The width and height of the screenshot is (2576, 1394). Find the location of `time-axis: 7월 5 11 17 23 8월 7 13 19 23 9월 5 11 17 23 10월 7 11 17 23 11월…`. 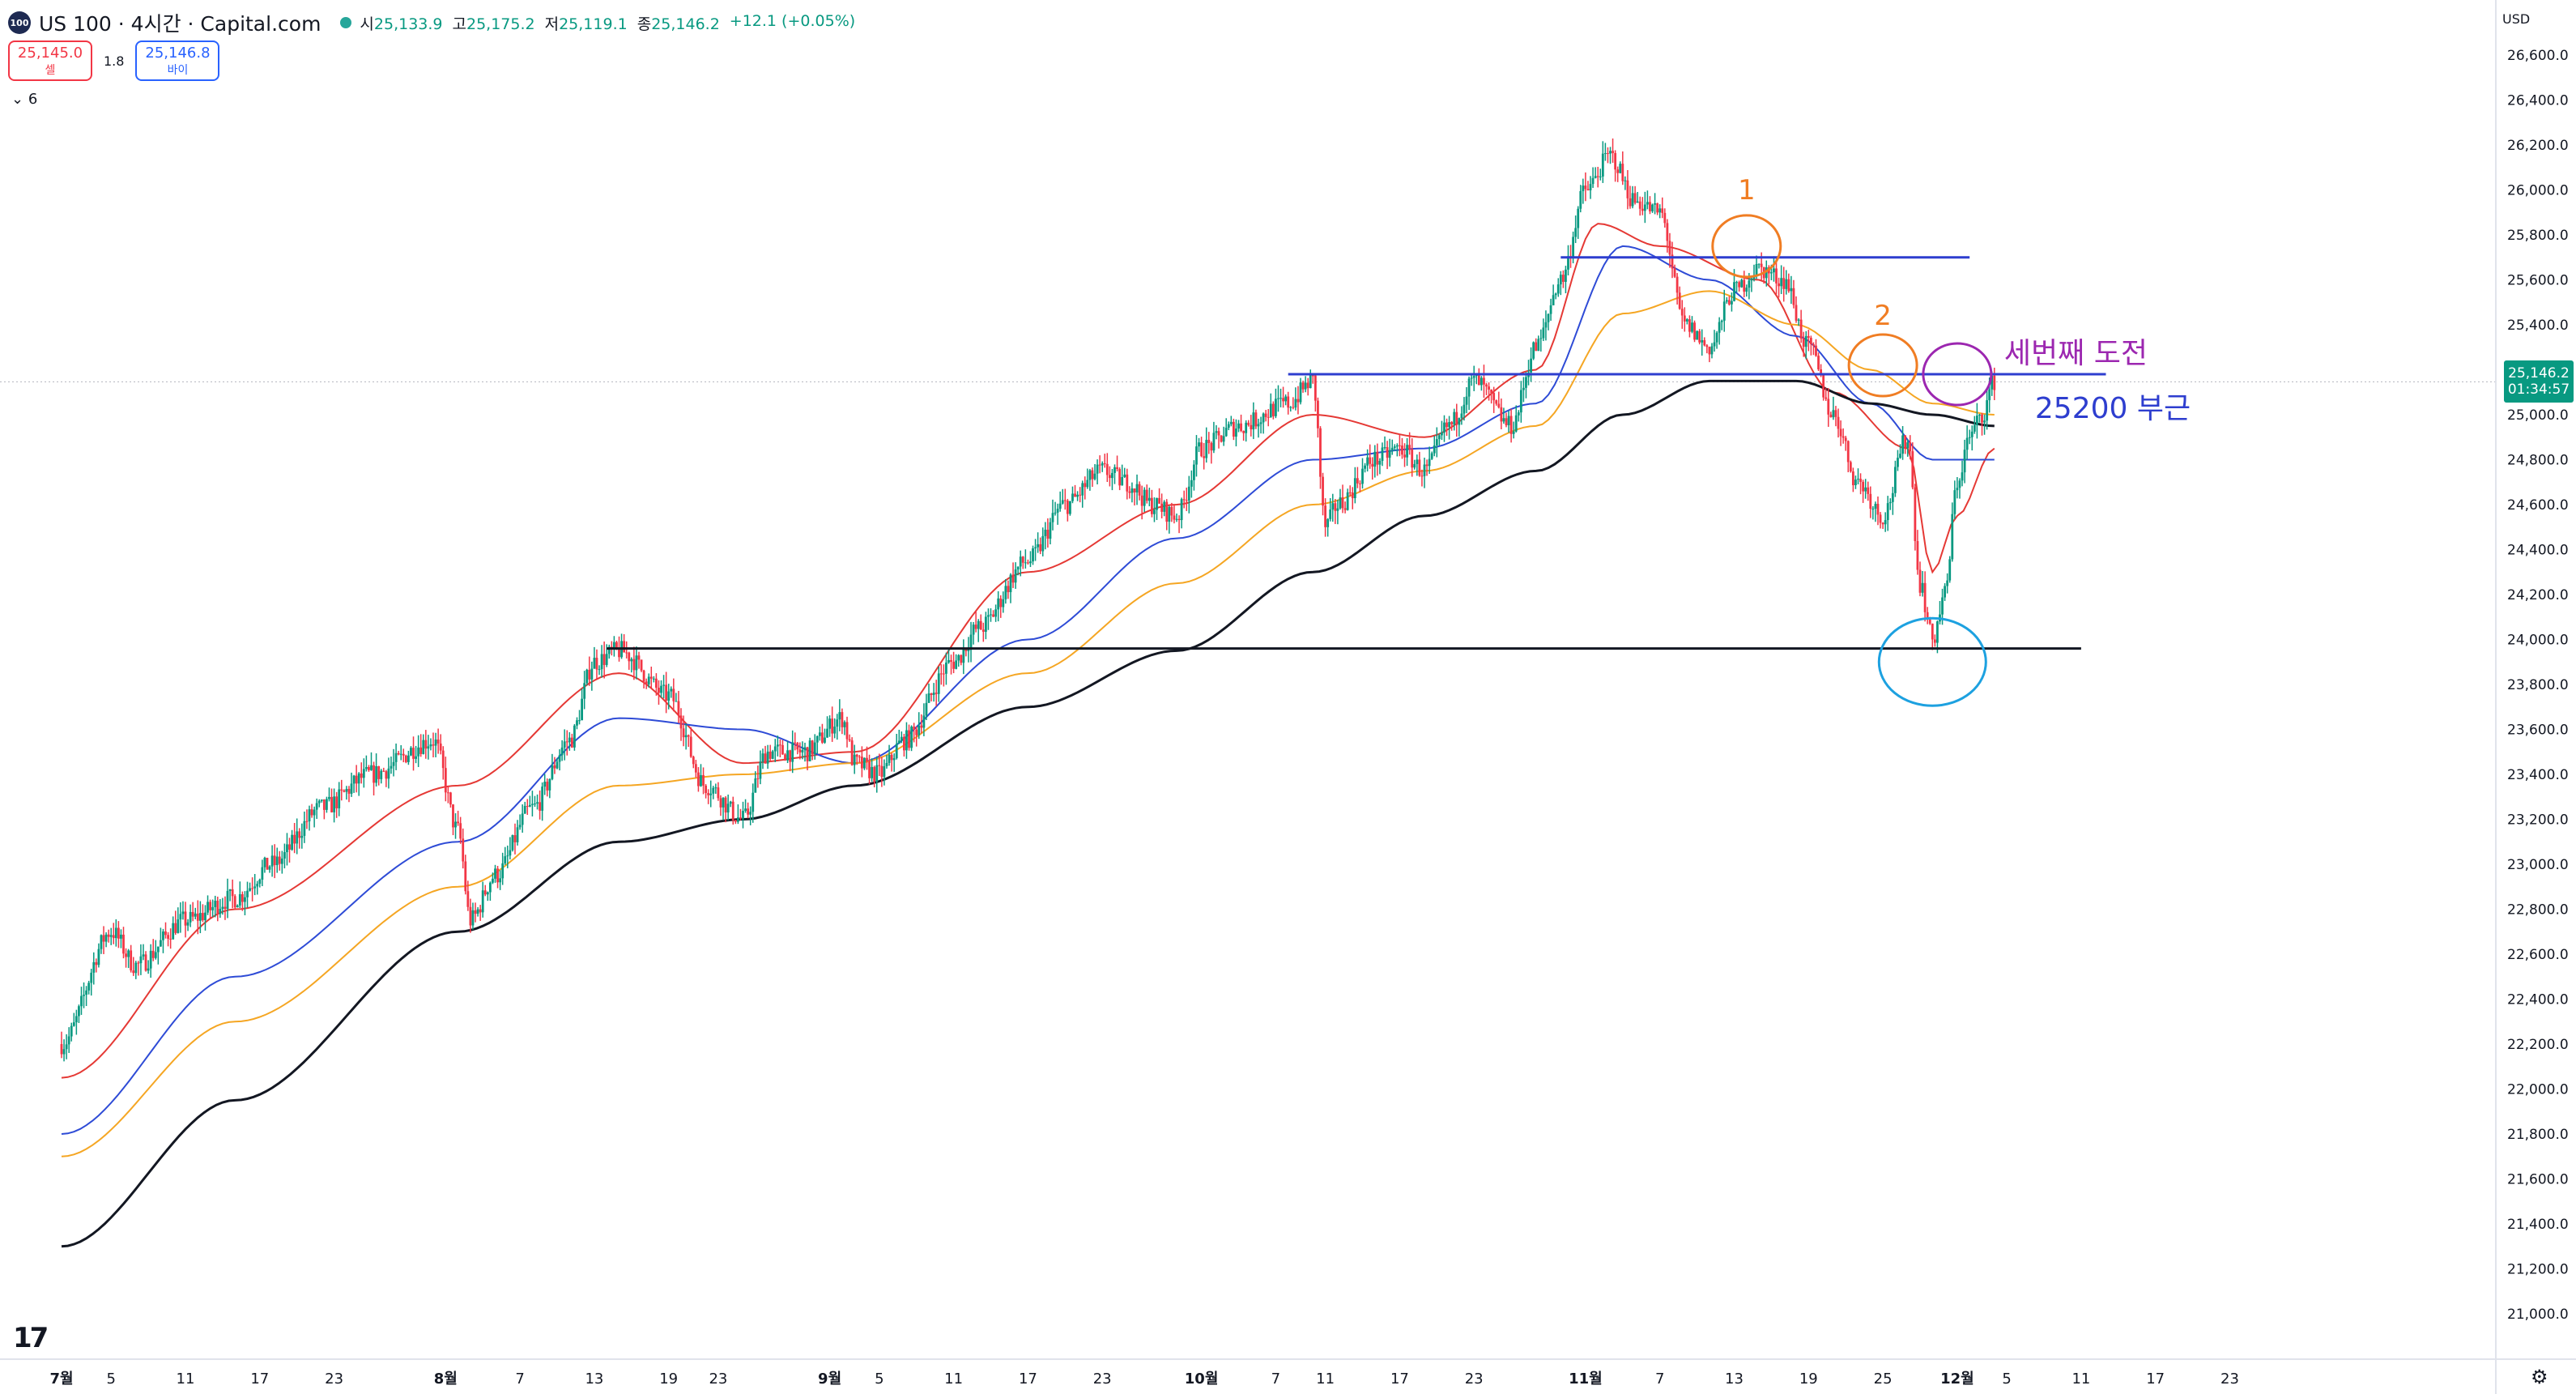

time-axis: 7월 5 11 17 23 8월 7 13 19 23 9월 5 11 17 23 10월 7 11 17 23 11월… is located at coordinates (1288, 1373).